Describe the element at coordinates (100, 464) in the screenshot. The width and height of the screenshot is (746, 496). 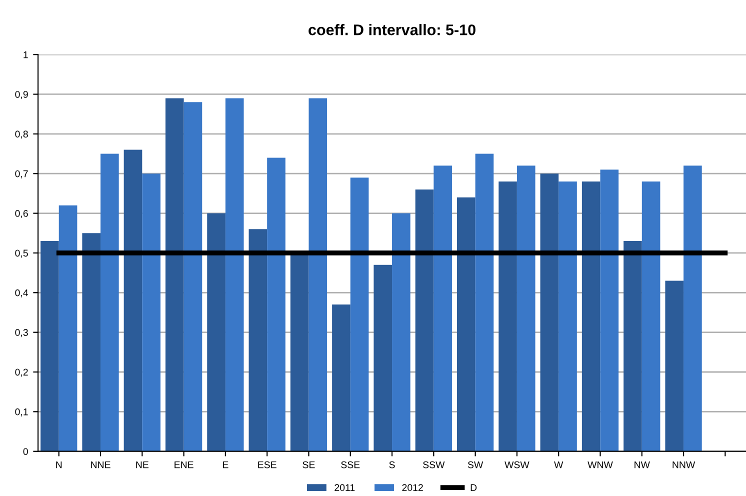
I see `x-tick-label: NNE` at that location.